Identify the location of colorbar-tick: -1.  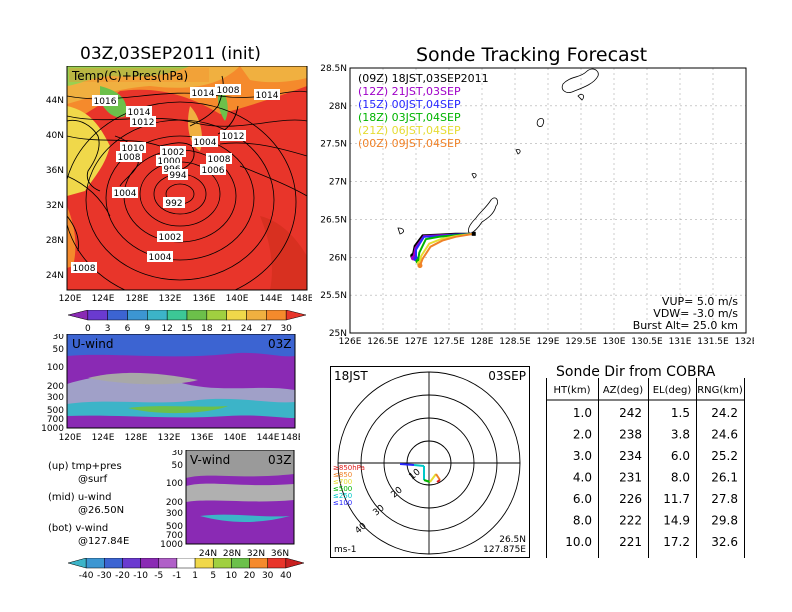
(176, 575).